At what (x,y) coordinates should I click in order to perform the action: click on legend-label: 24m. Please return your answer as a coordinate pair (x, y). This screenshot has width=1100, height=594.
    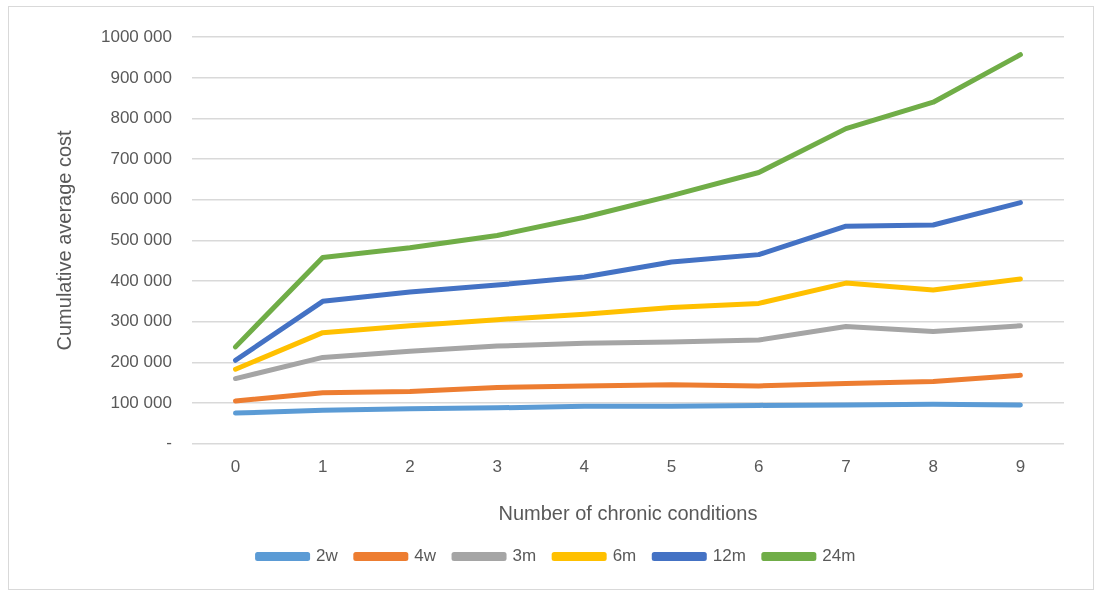
    Looking at the image, I should click on (839, 556).